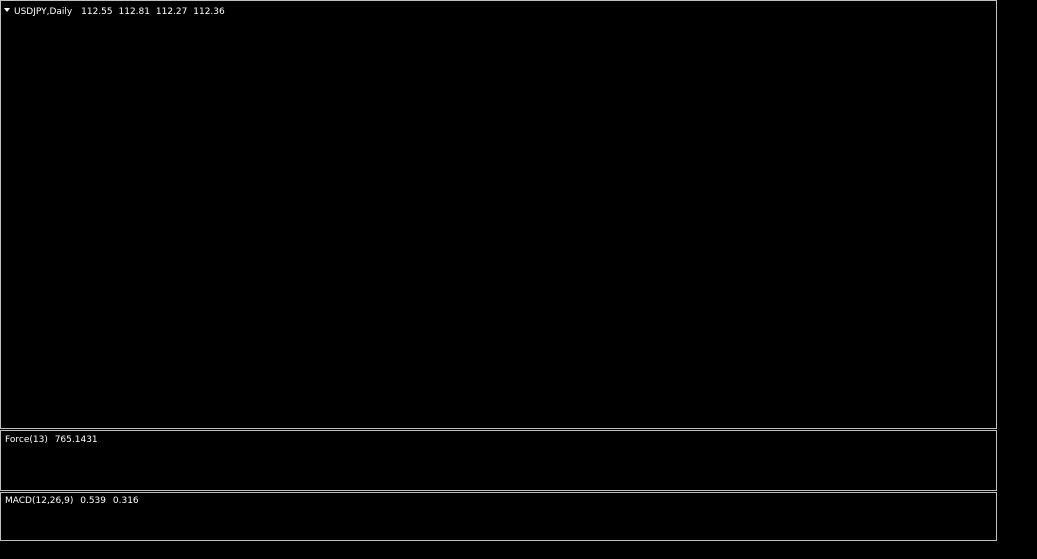 The width and height of the screenshot is (1037, 559). Describe the element at coordinates (209, 12) in the screenshot. I see `last-close: 112.36` at that location.